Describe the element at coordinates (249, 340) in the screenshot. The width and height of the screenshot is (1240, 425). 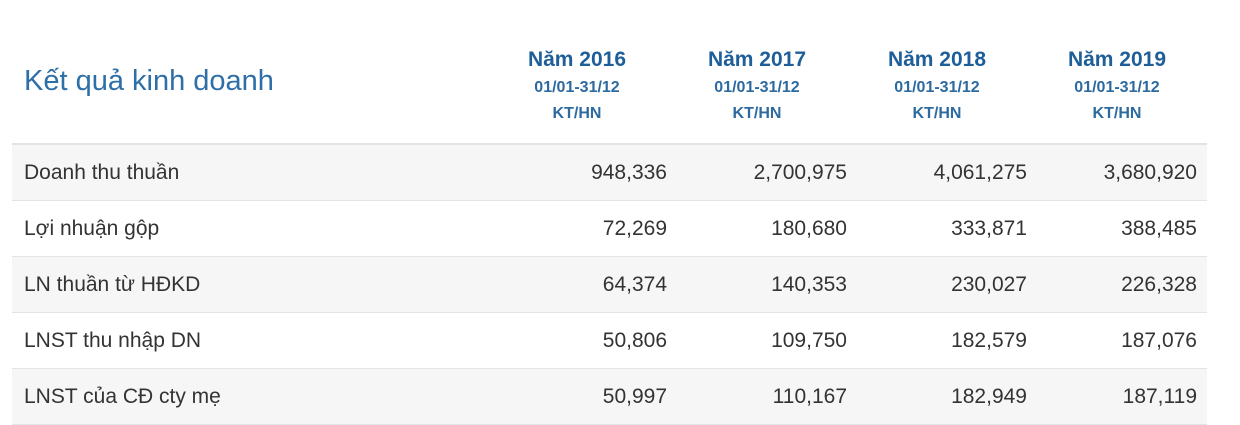
I see `row-label: LNST thu nhập DN` at that location.